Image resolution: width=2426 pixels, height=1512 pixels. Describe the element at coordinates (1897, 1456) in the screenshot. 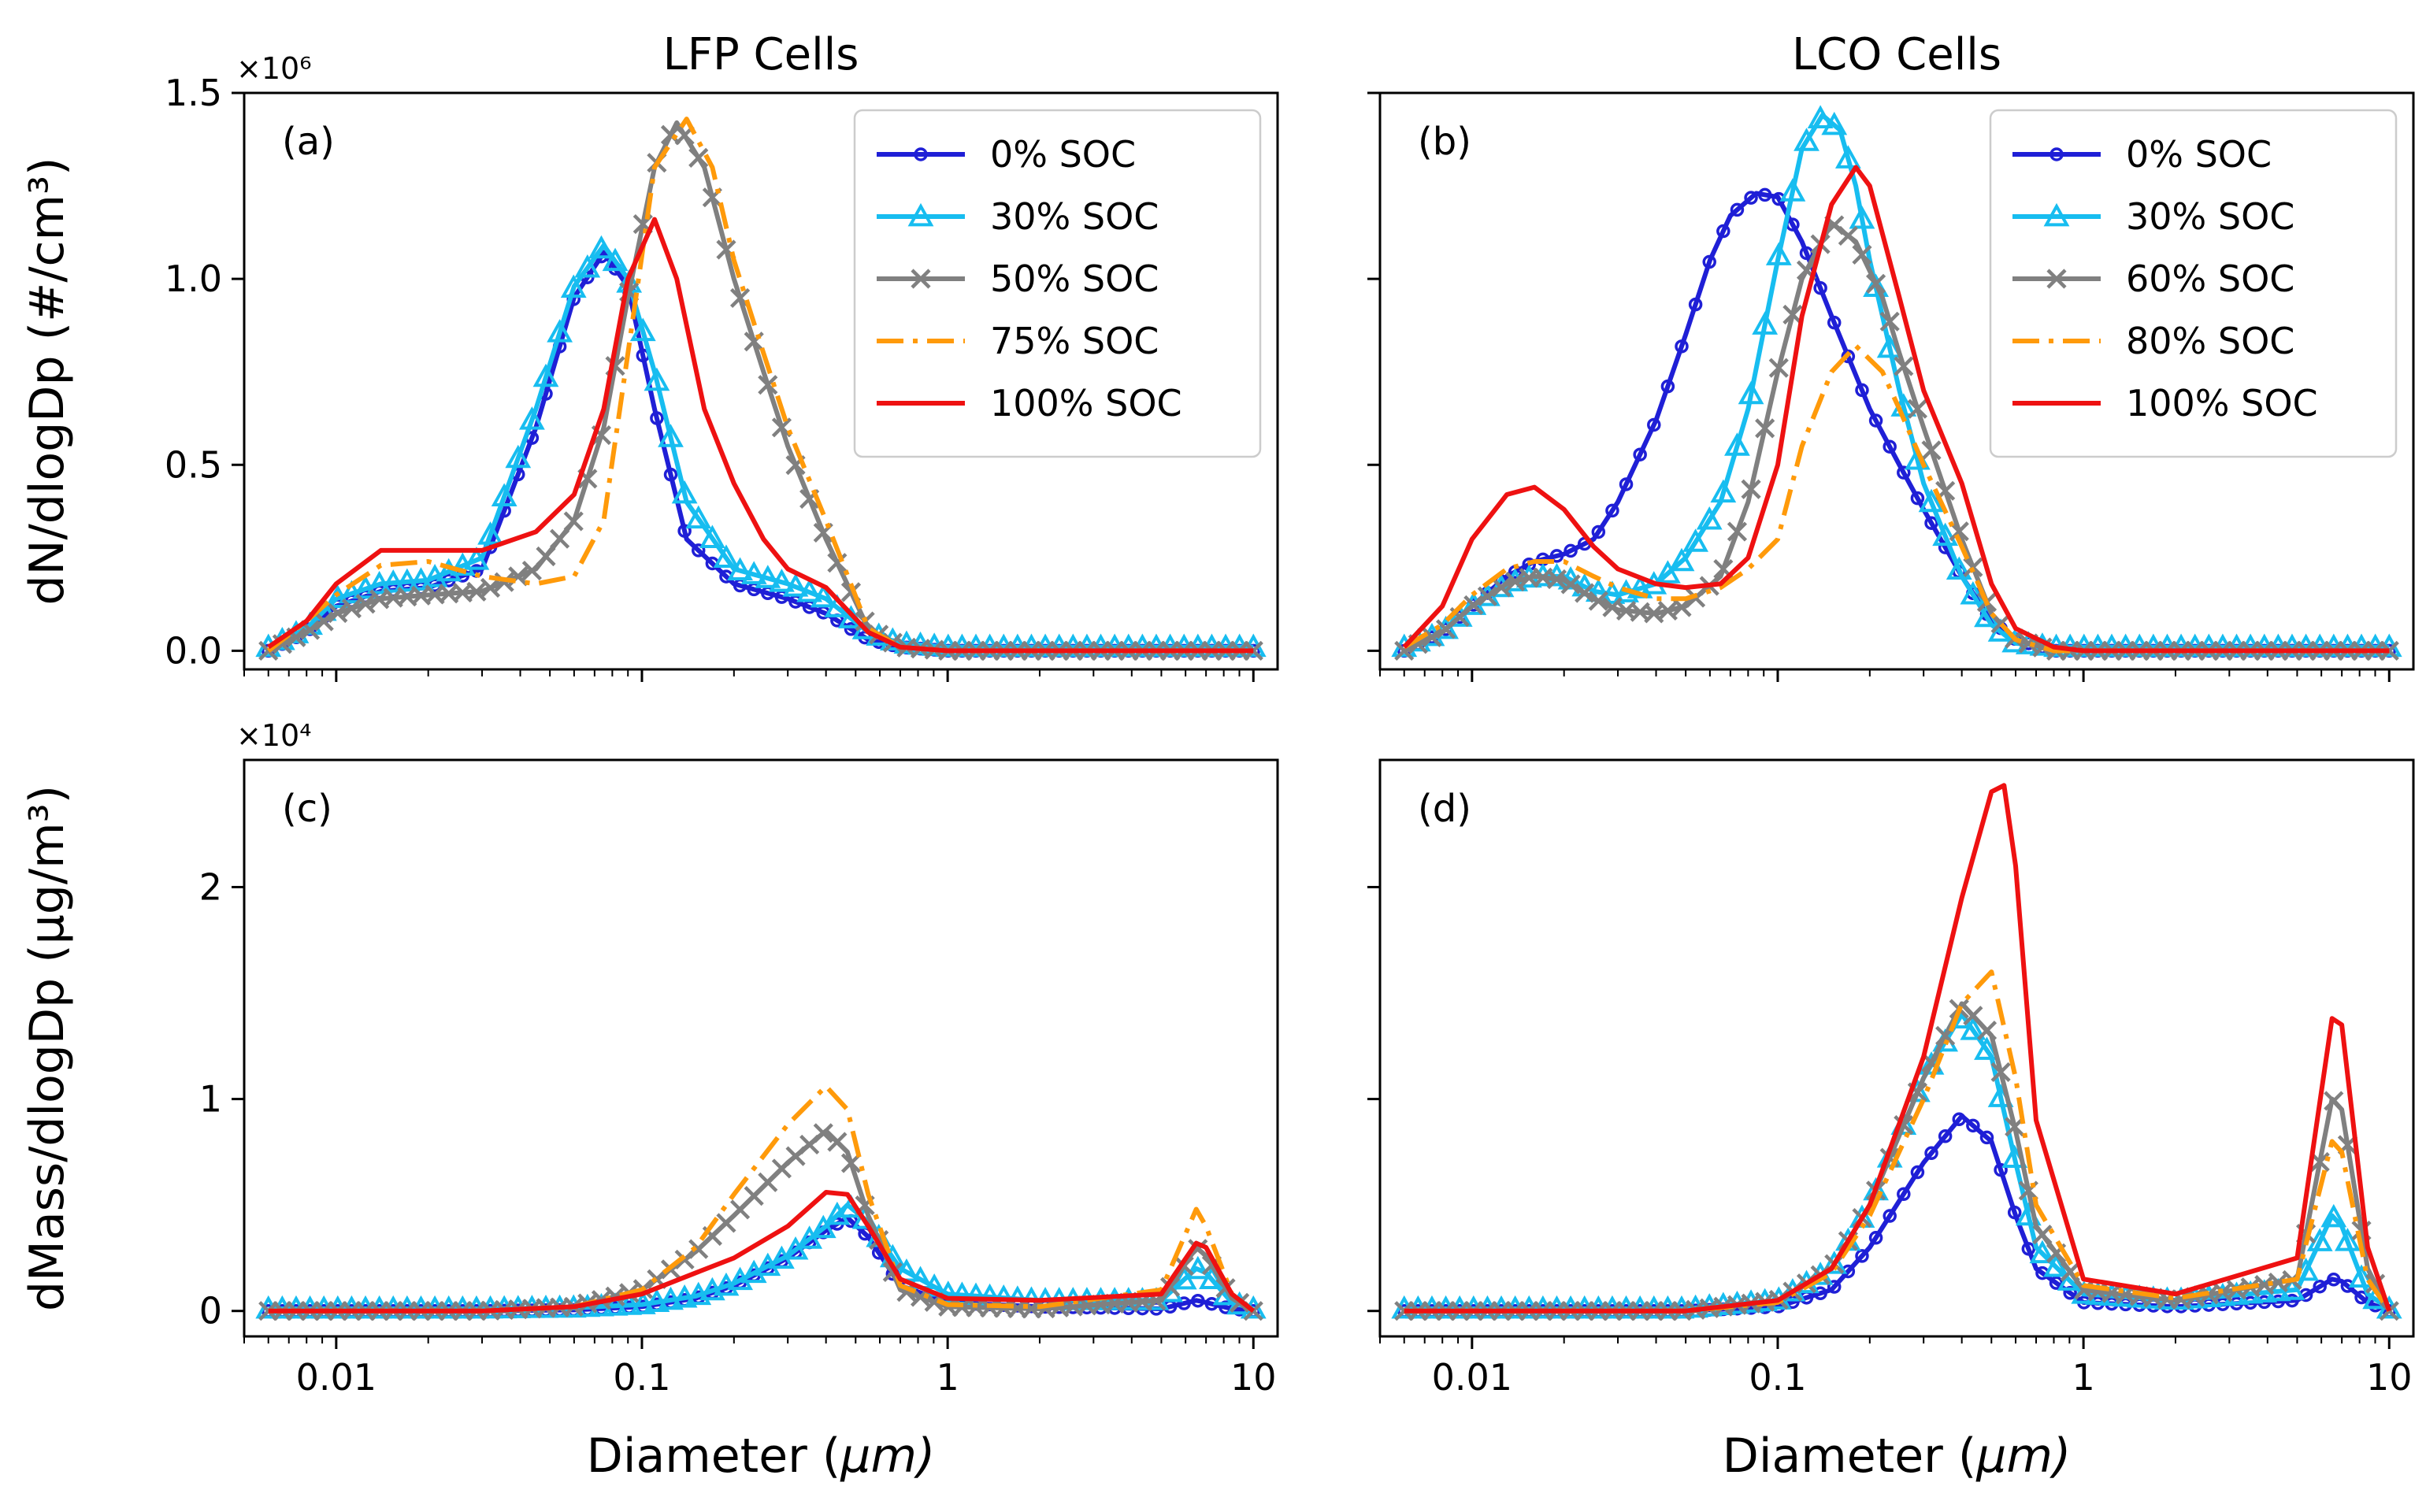

I see `x-axis-label: Diameter (μm)` at that location.